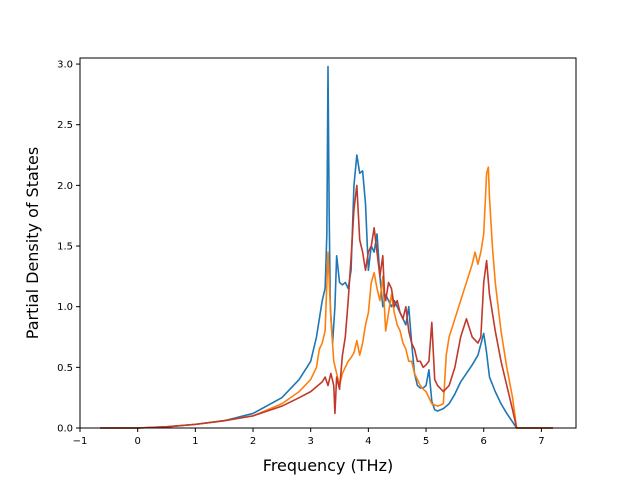 This screenshot has width=640, height=480. Describe the element at coordinates (195, 441) in the screenshot. I see `x-tick-label: 1` at that location.